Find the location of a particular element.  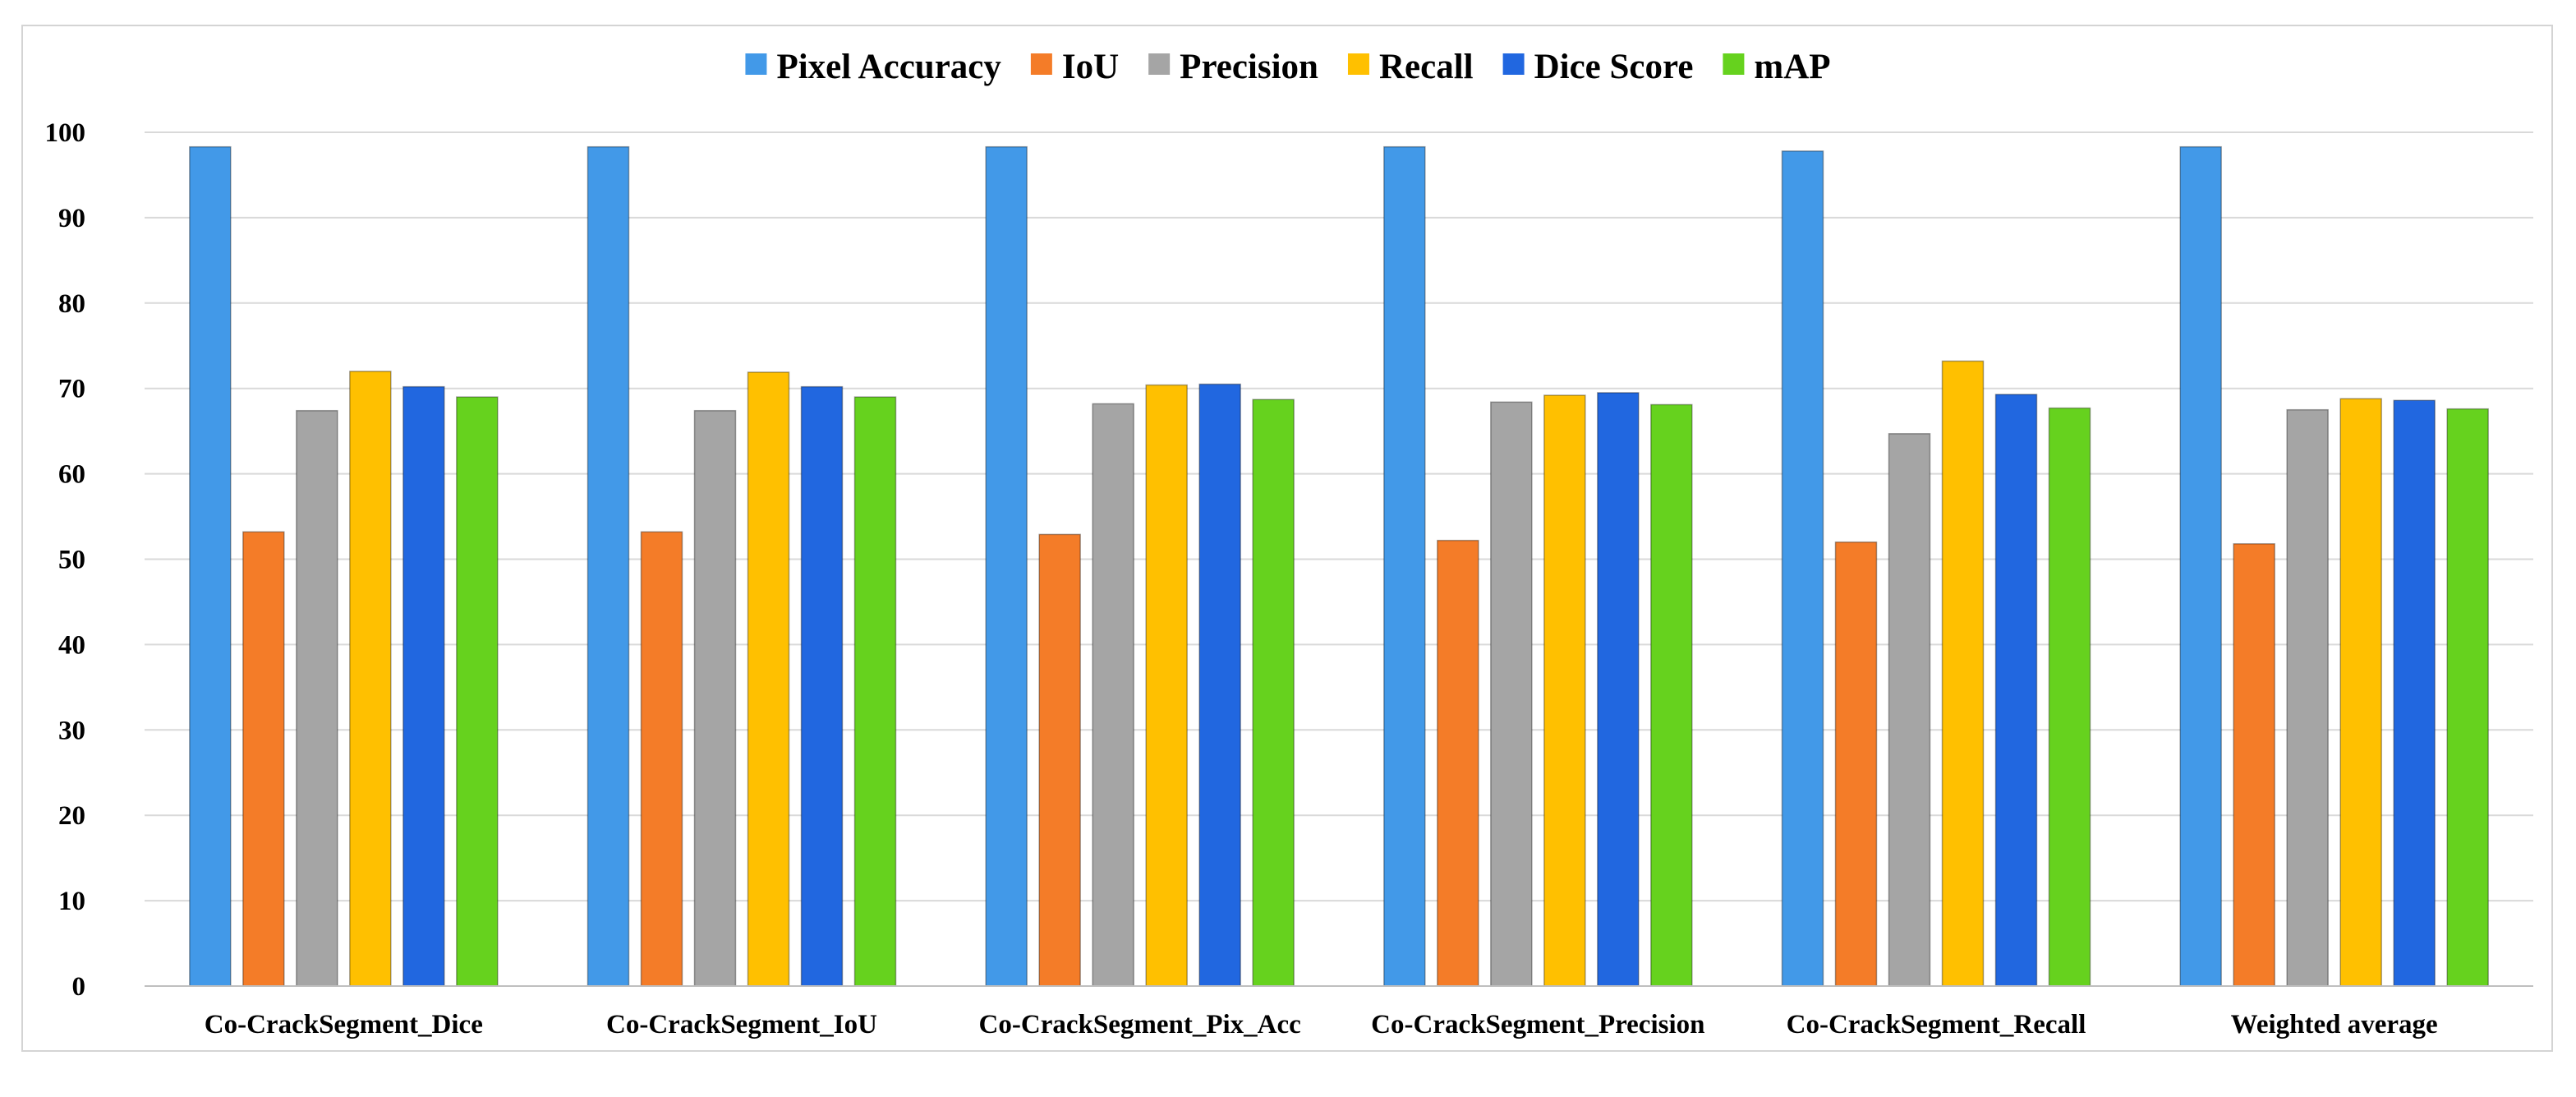

y-tick-label: 20 is located at coordinates (71, 816).